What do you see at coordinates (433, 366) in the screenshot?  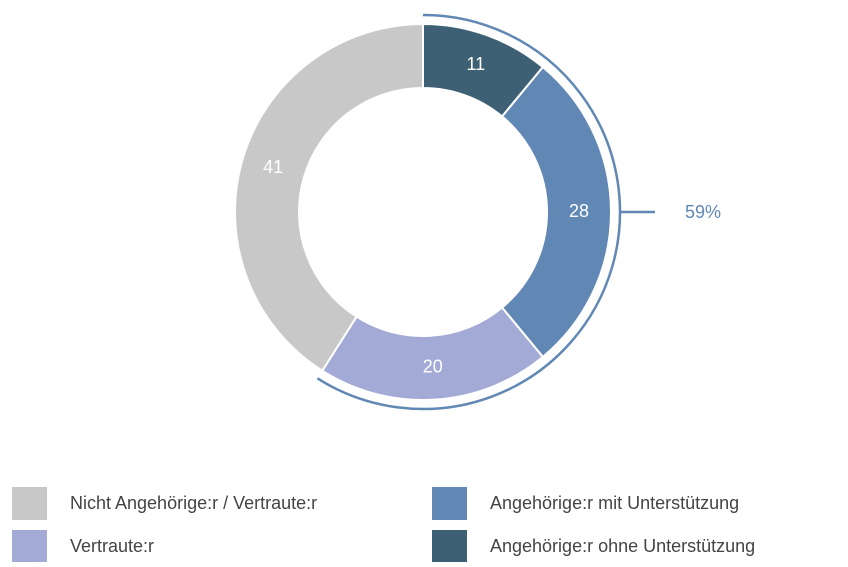 I see `slice-label: 20` at bounding box center [433, 366].